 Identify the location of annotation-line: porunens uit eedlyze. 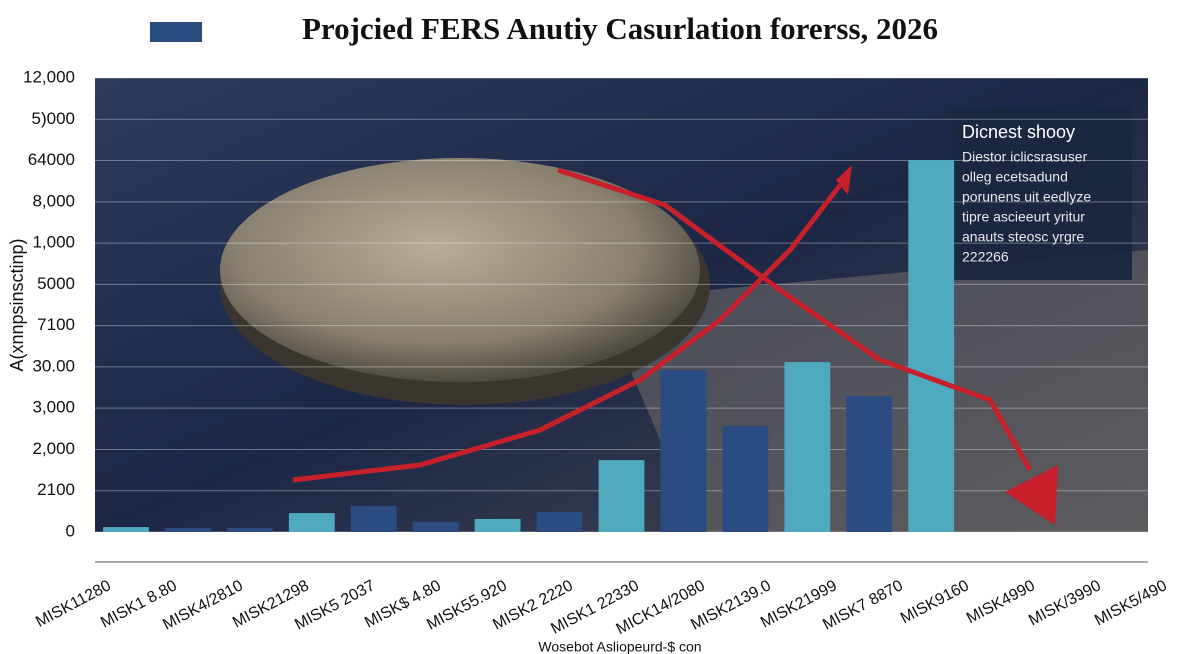
(1026, 197).